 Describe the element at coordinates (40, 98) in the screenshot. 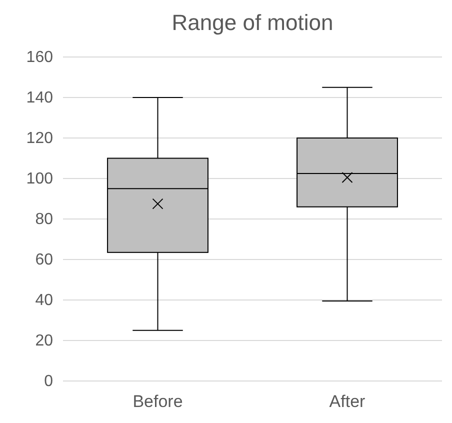

I see `y-tick-label: 140` at that location.